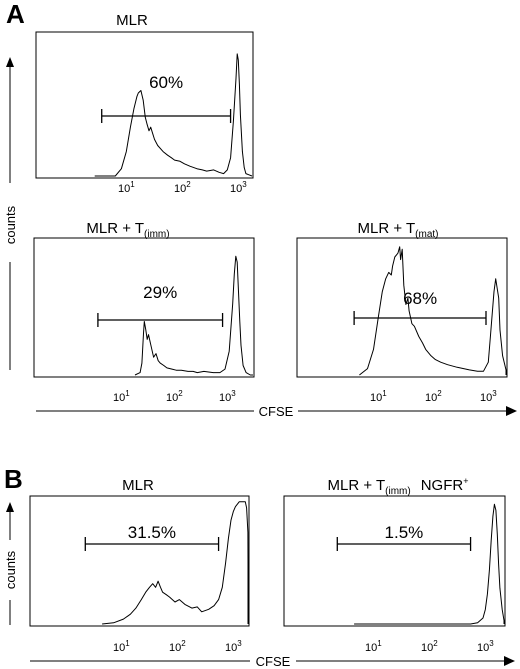  I want to click on histogram-a-mlr: MLR 60% 10¹ 10² 10³, so click(144, 103).